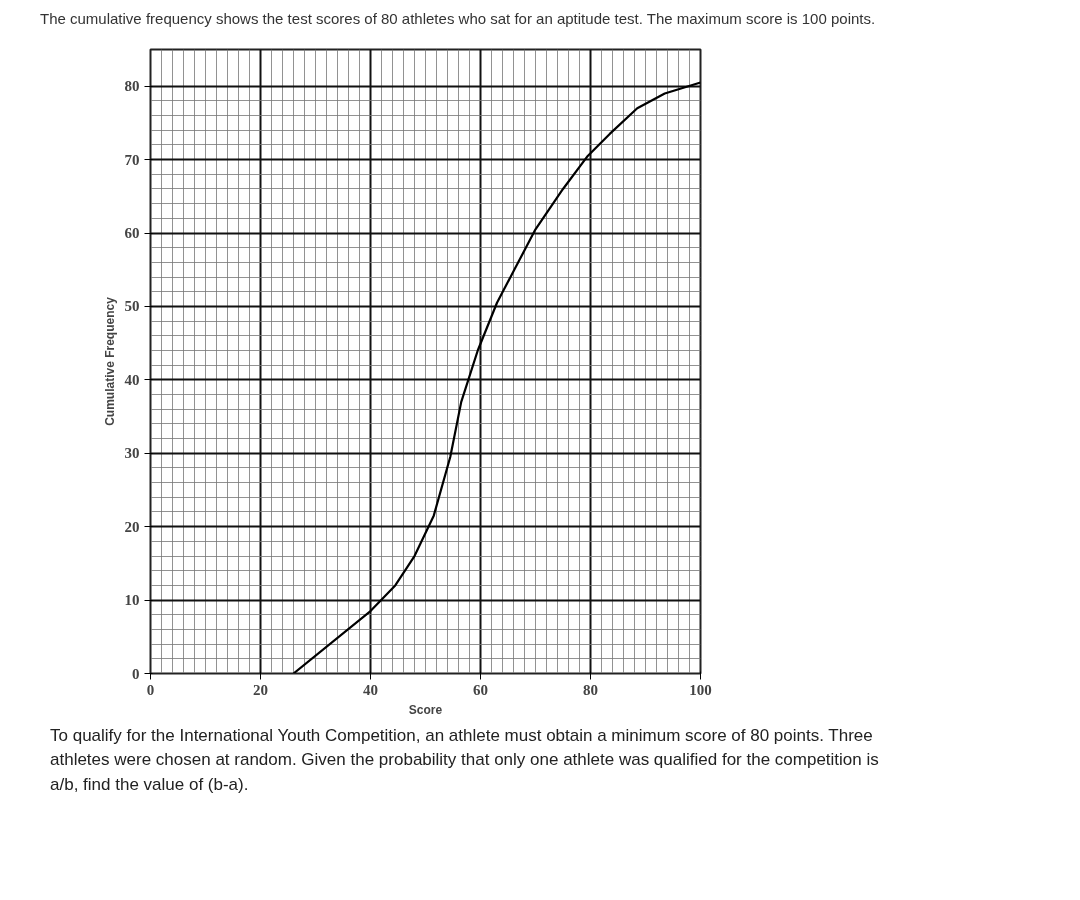 The width and height of the screenshot is (1080, 900). Describe the element at coordinates (132, 599) in the screenshot. I see `y-tick-label: 10` at that location.